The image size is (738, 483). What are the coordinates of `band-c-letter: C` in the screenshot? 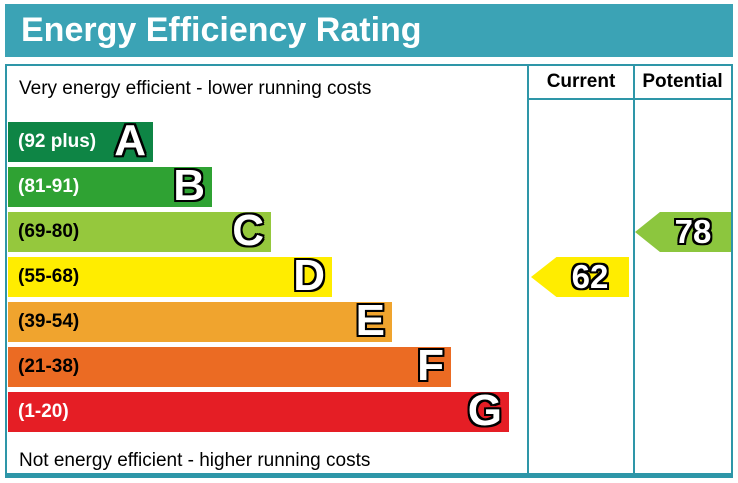 It's located at (248, 231).